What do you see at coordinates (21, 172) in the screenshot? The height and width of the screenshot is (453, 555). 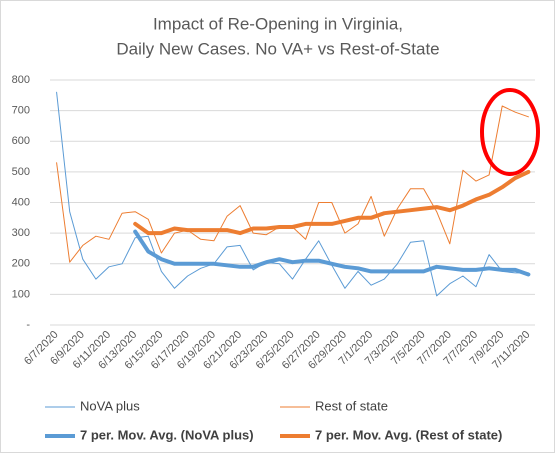 I see `y-tick-label: 500` at bounding box center [21, 172].